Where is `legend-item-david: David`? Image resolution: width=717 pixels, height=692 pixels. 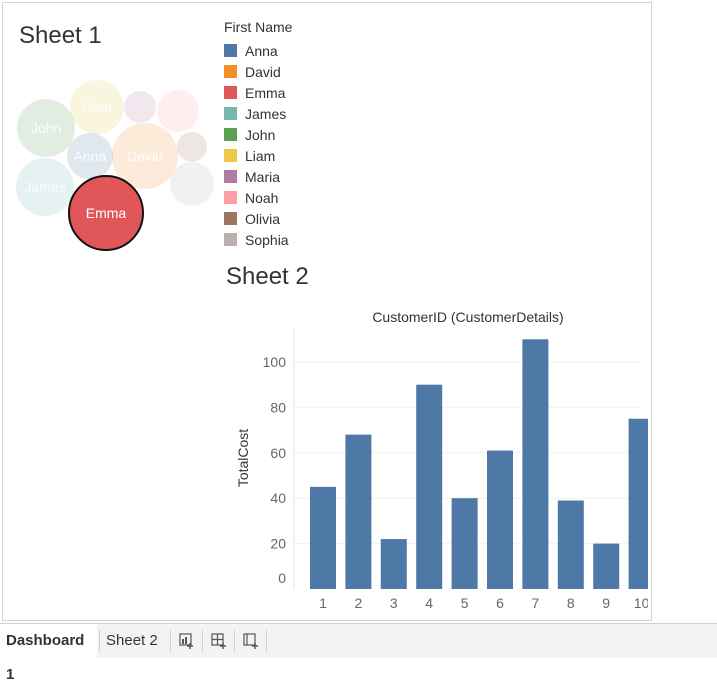 legend-item-david: David is located at coordinates (258, 71).